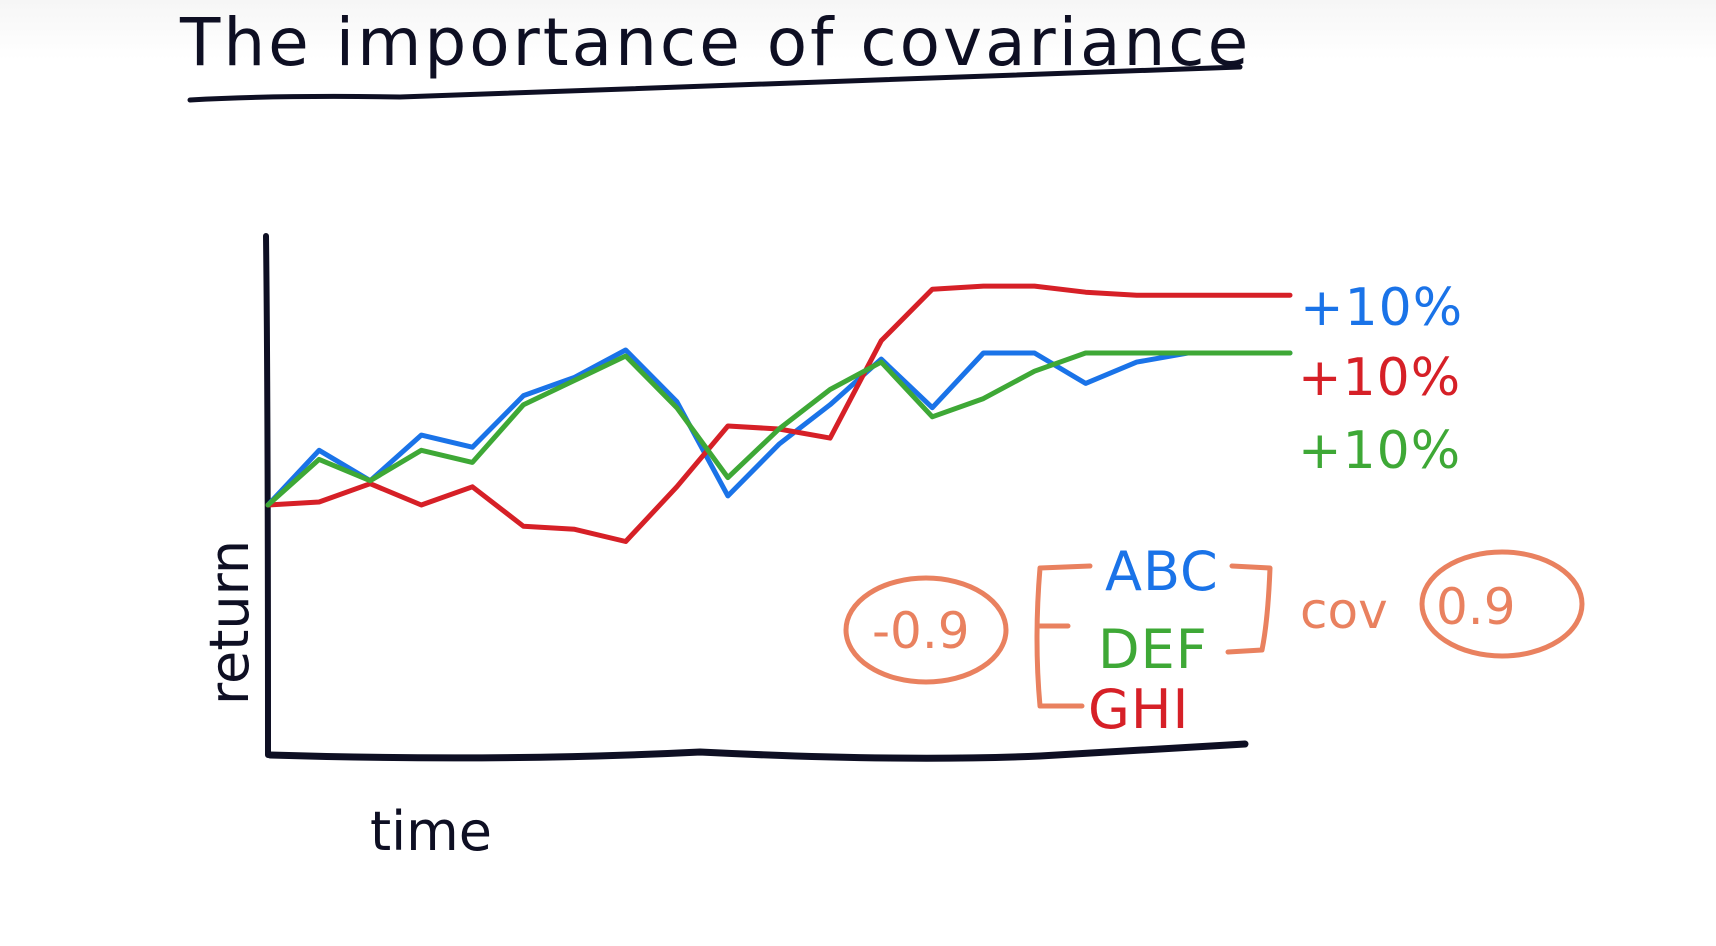 This screenshot has height=946, width=1716. What do you see at coordinates (1379, 451) in the screenshot?
I see `end-label-def: +10%` at bounding box center [1379, 451].